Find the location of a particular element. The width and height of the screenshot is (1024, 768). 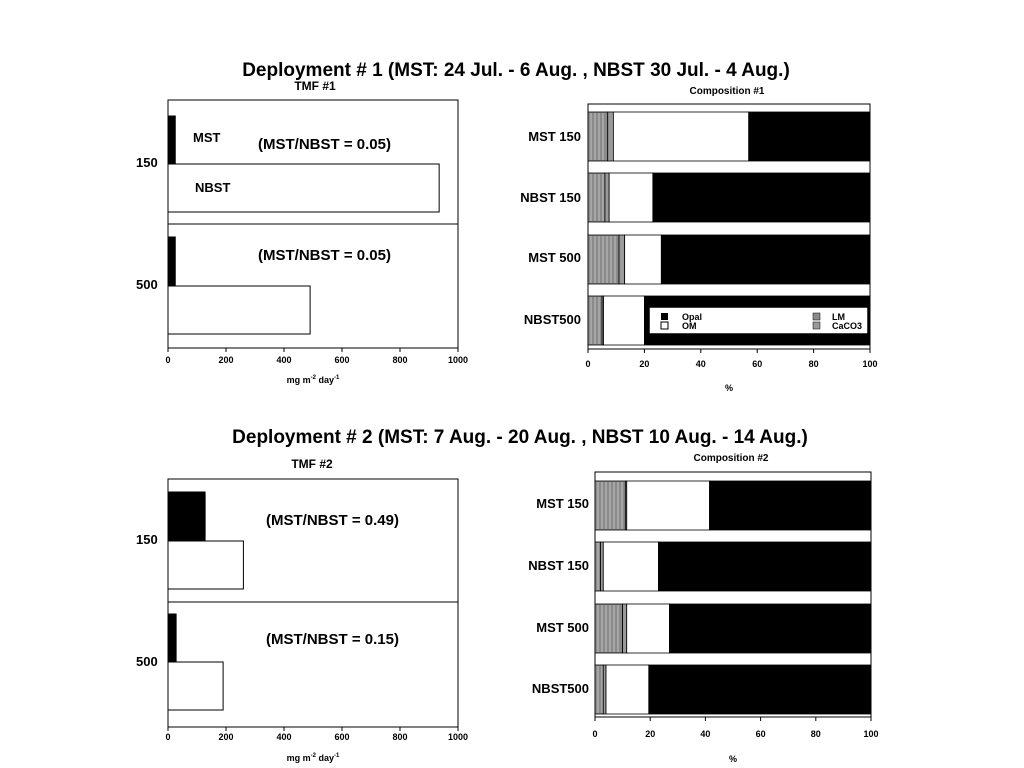

legend-opal-label: Opal is located at coordinates (692, 317).